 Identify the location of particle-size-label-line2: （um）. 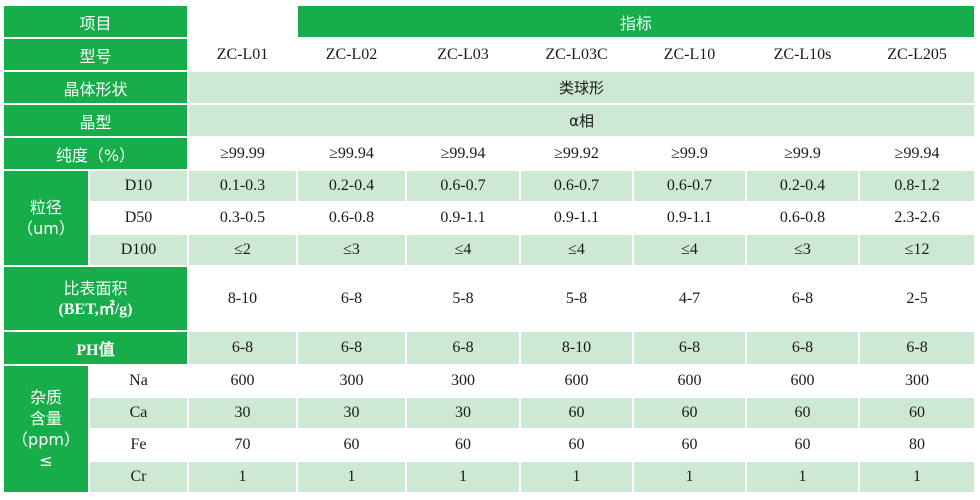
(46, 228).